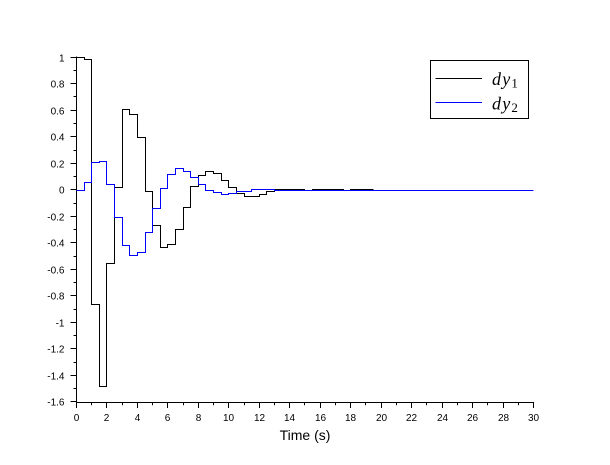 Image resolution: width=610 pixels, height=465 pixels. Describe the element at coordinates (443, 418) in the screenshot. I see `svg-text: 24` at that location.